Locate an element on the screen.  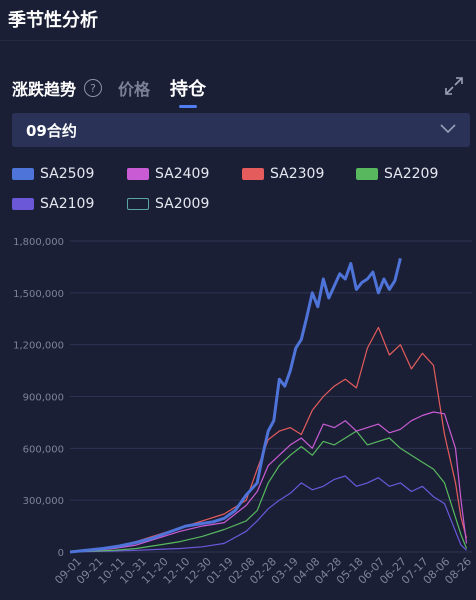
legend-label: SA2009 is located at coordinates (182, 204).